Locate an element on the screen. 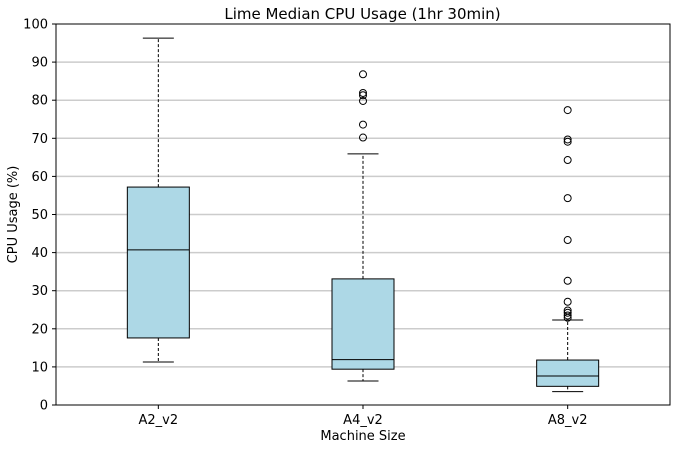 Image resolution: width=676 pixels, height=453 pixels. y-axis-label: CPU Usage (%) is located at coordinates (13, 215).